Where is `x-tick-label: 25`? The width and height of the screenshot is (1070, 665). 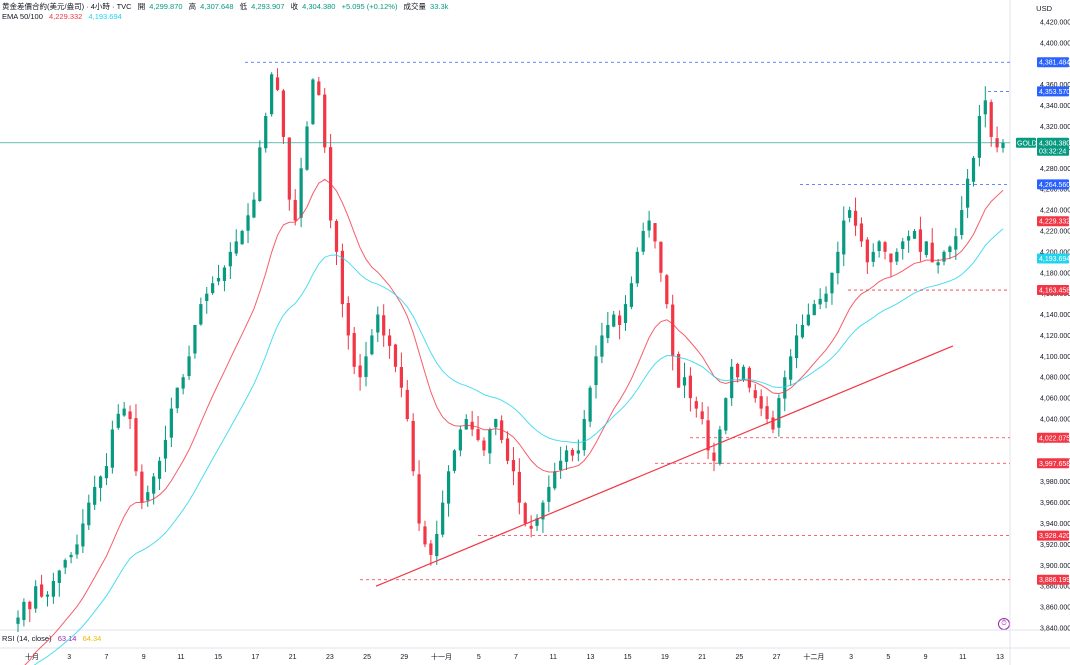
x-tick-label: 25 is located at coordinates (739, 657).